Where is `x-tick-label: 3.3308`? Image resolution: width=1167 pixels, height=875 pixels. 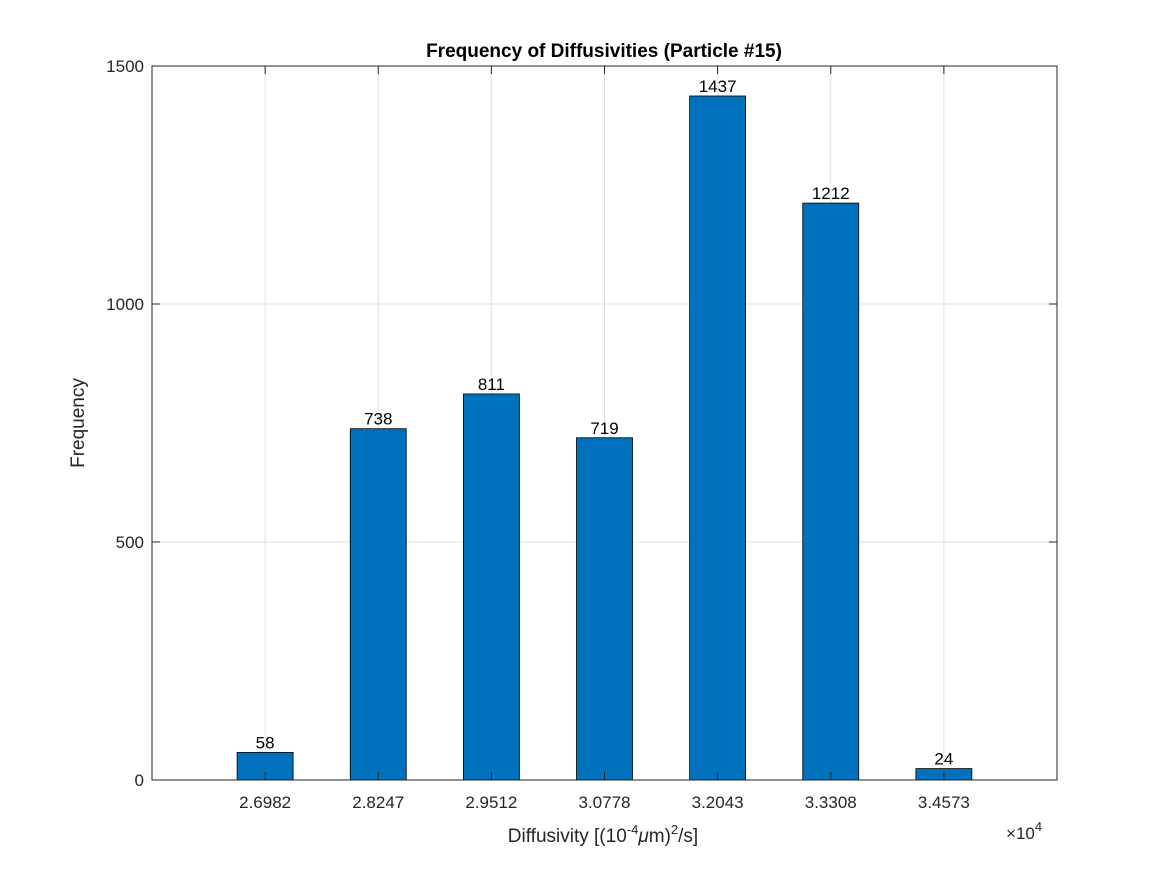
x-tick-label: 3.3308 is located at coordinates (831, 802).